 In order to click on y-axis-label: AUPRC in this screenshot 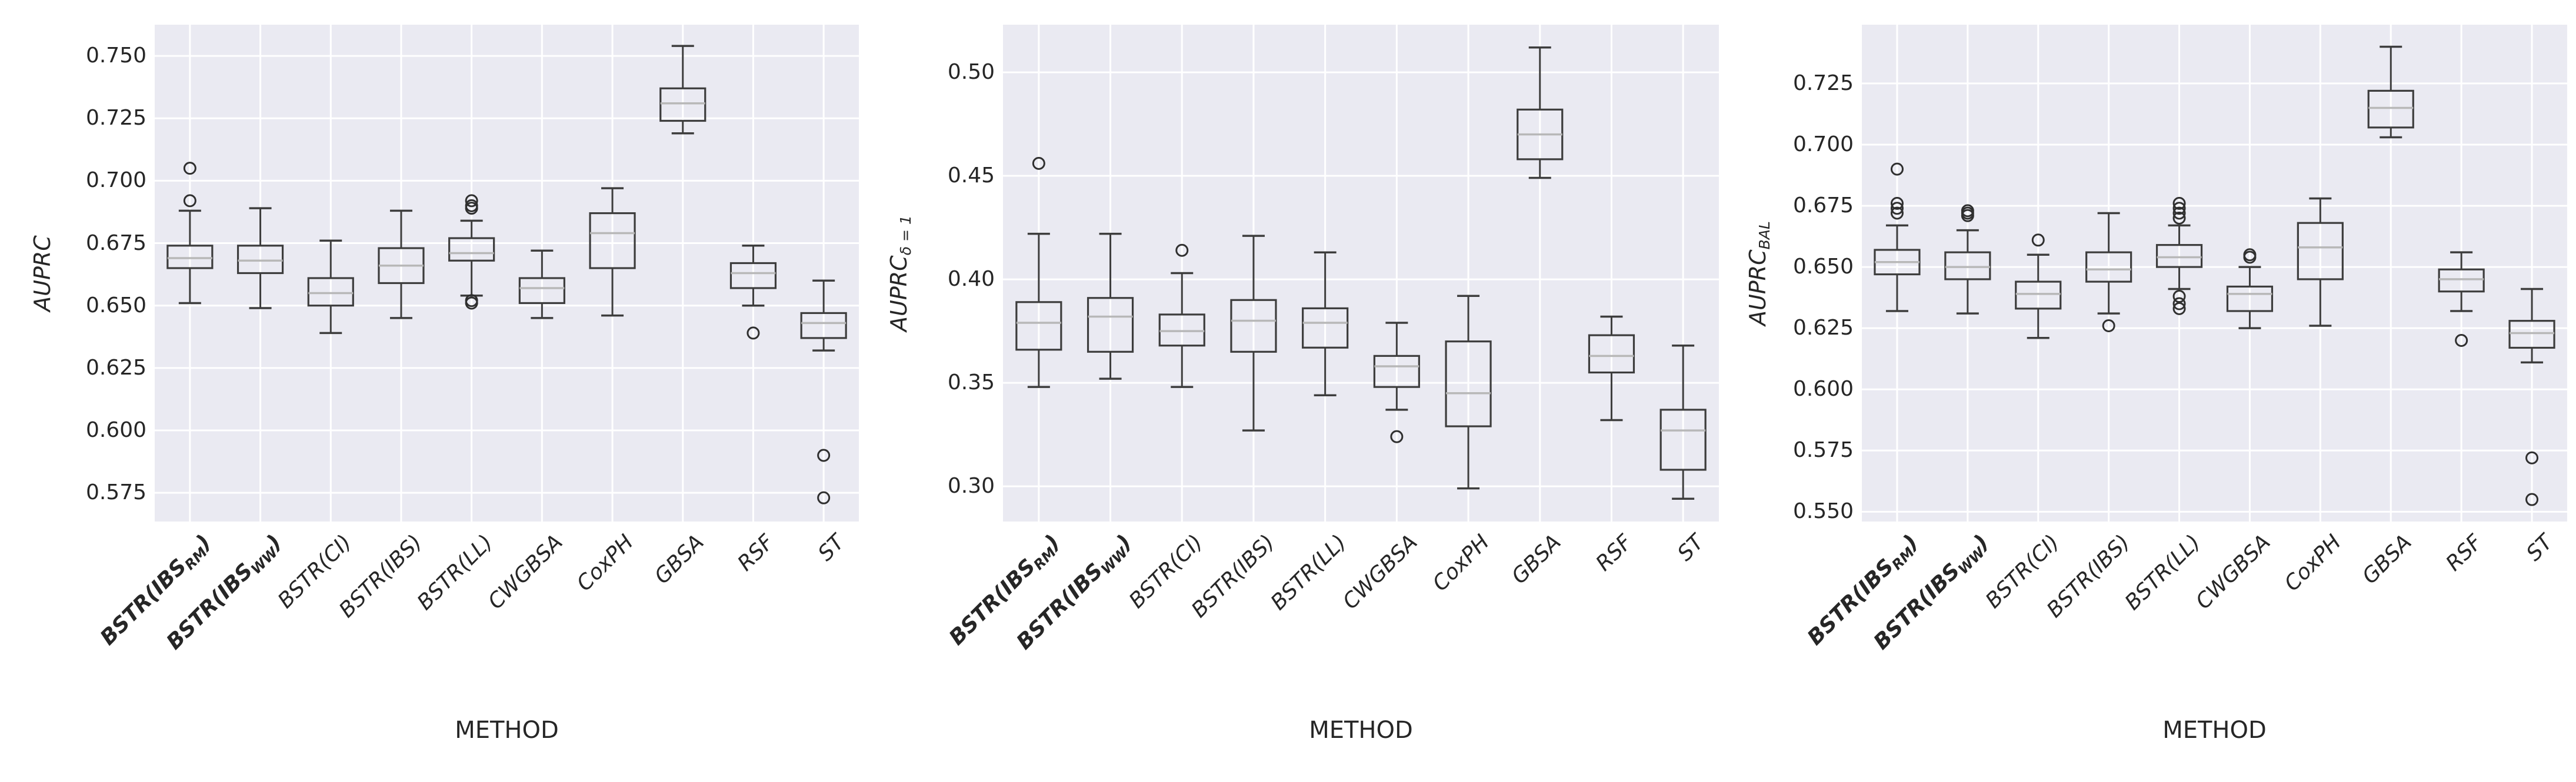, I will do `click(42, 273)`.